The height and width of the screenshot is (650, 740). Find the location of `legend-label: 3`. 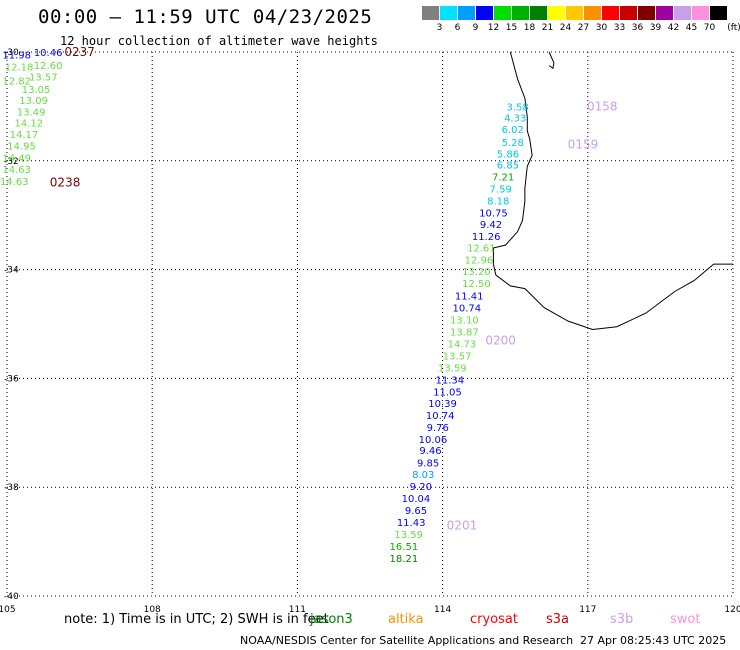

legend-label: 3 is located at coordinates (439, 28).